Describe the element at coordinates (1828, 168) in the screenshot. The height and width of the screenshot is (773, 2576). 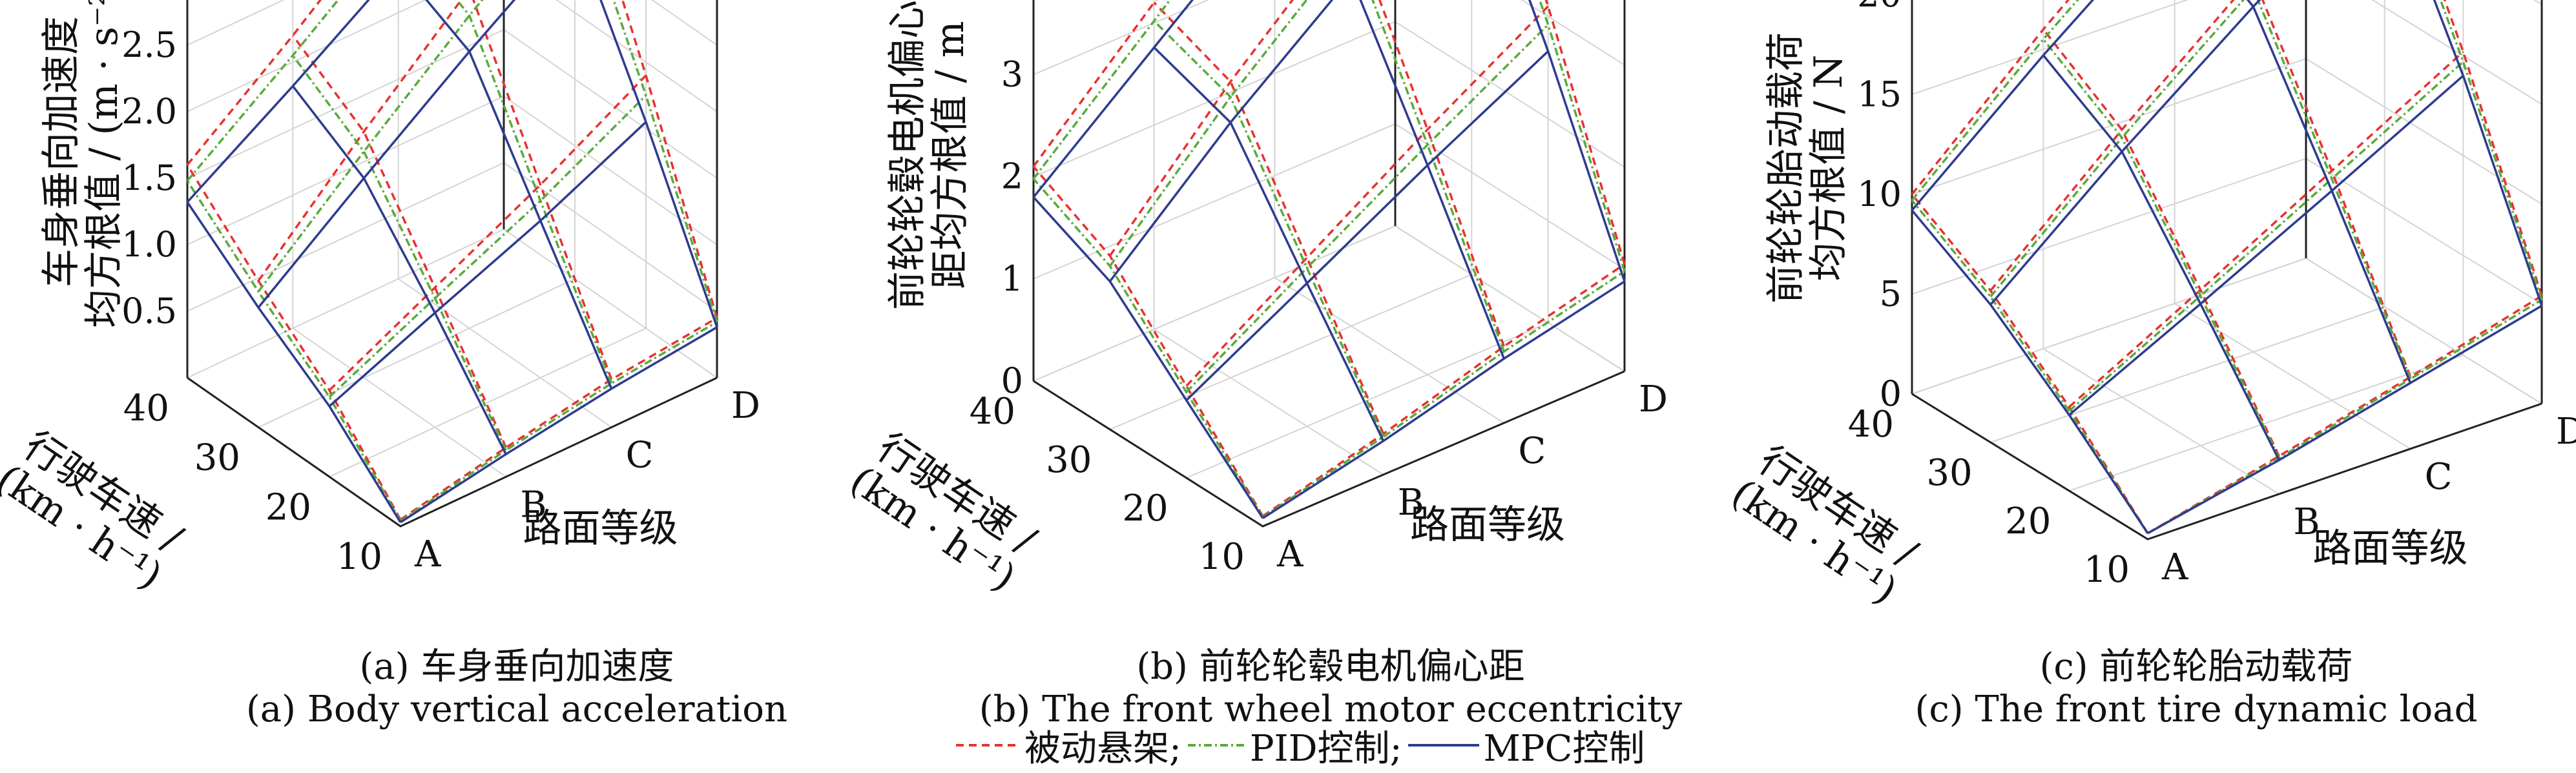
I see `z-axis-title-line: 均方根值 / N` at that location.